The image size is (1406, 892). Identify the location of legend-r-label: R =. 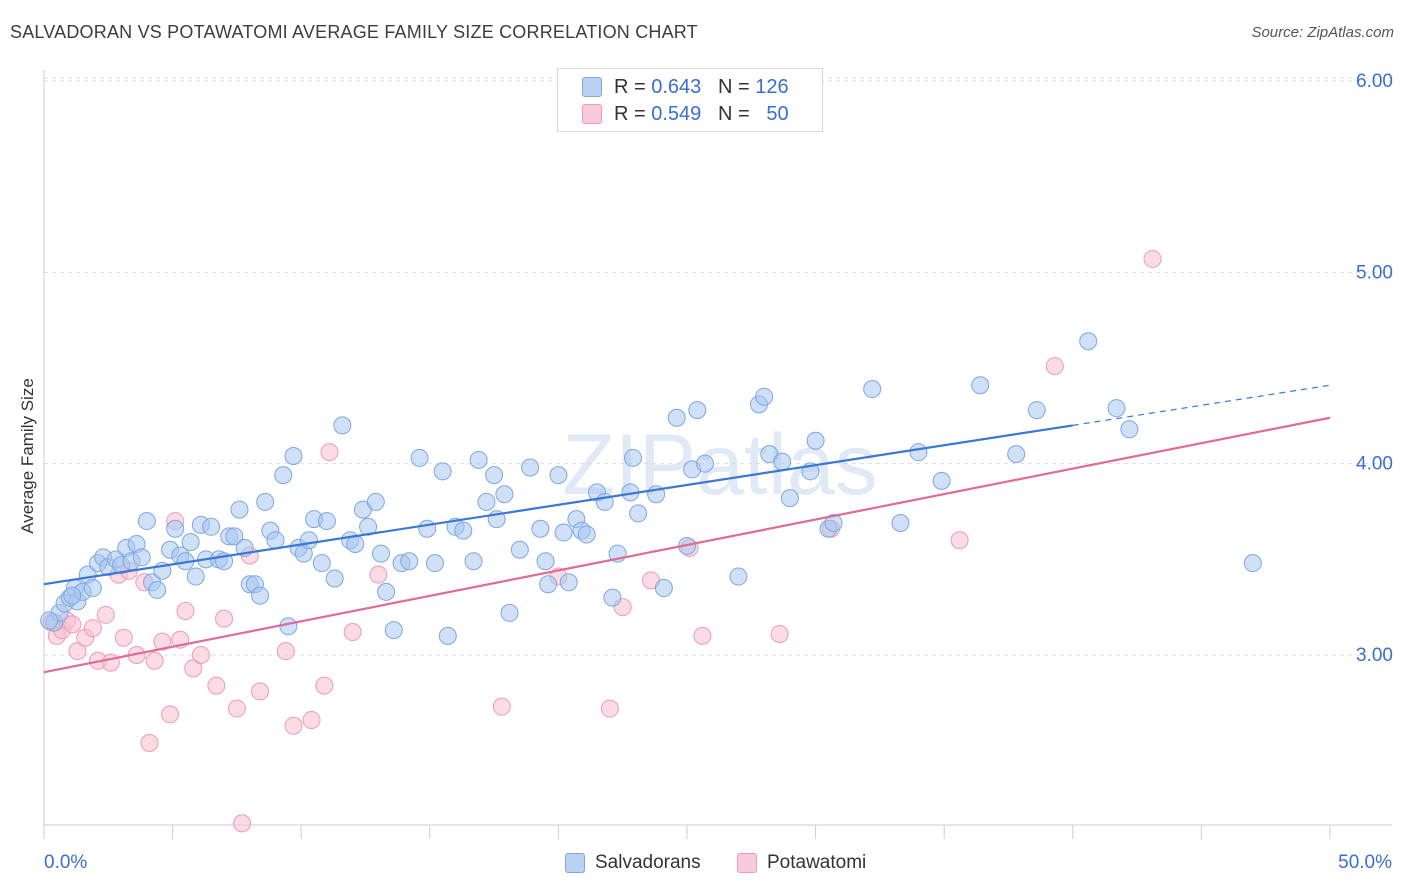
(630, 113).